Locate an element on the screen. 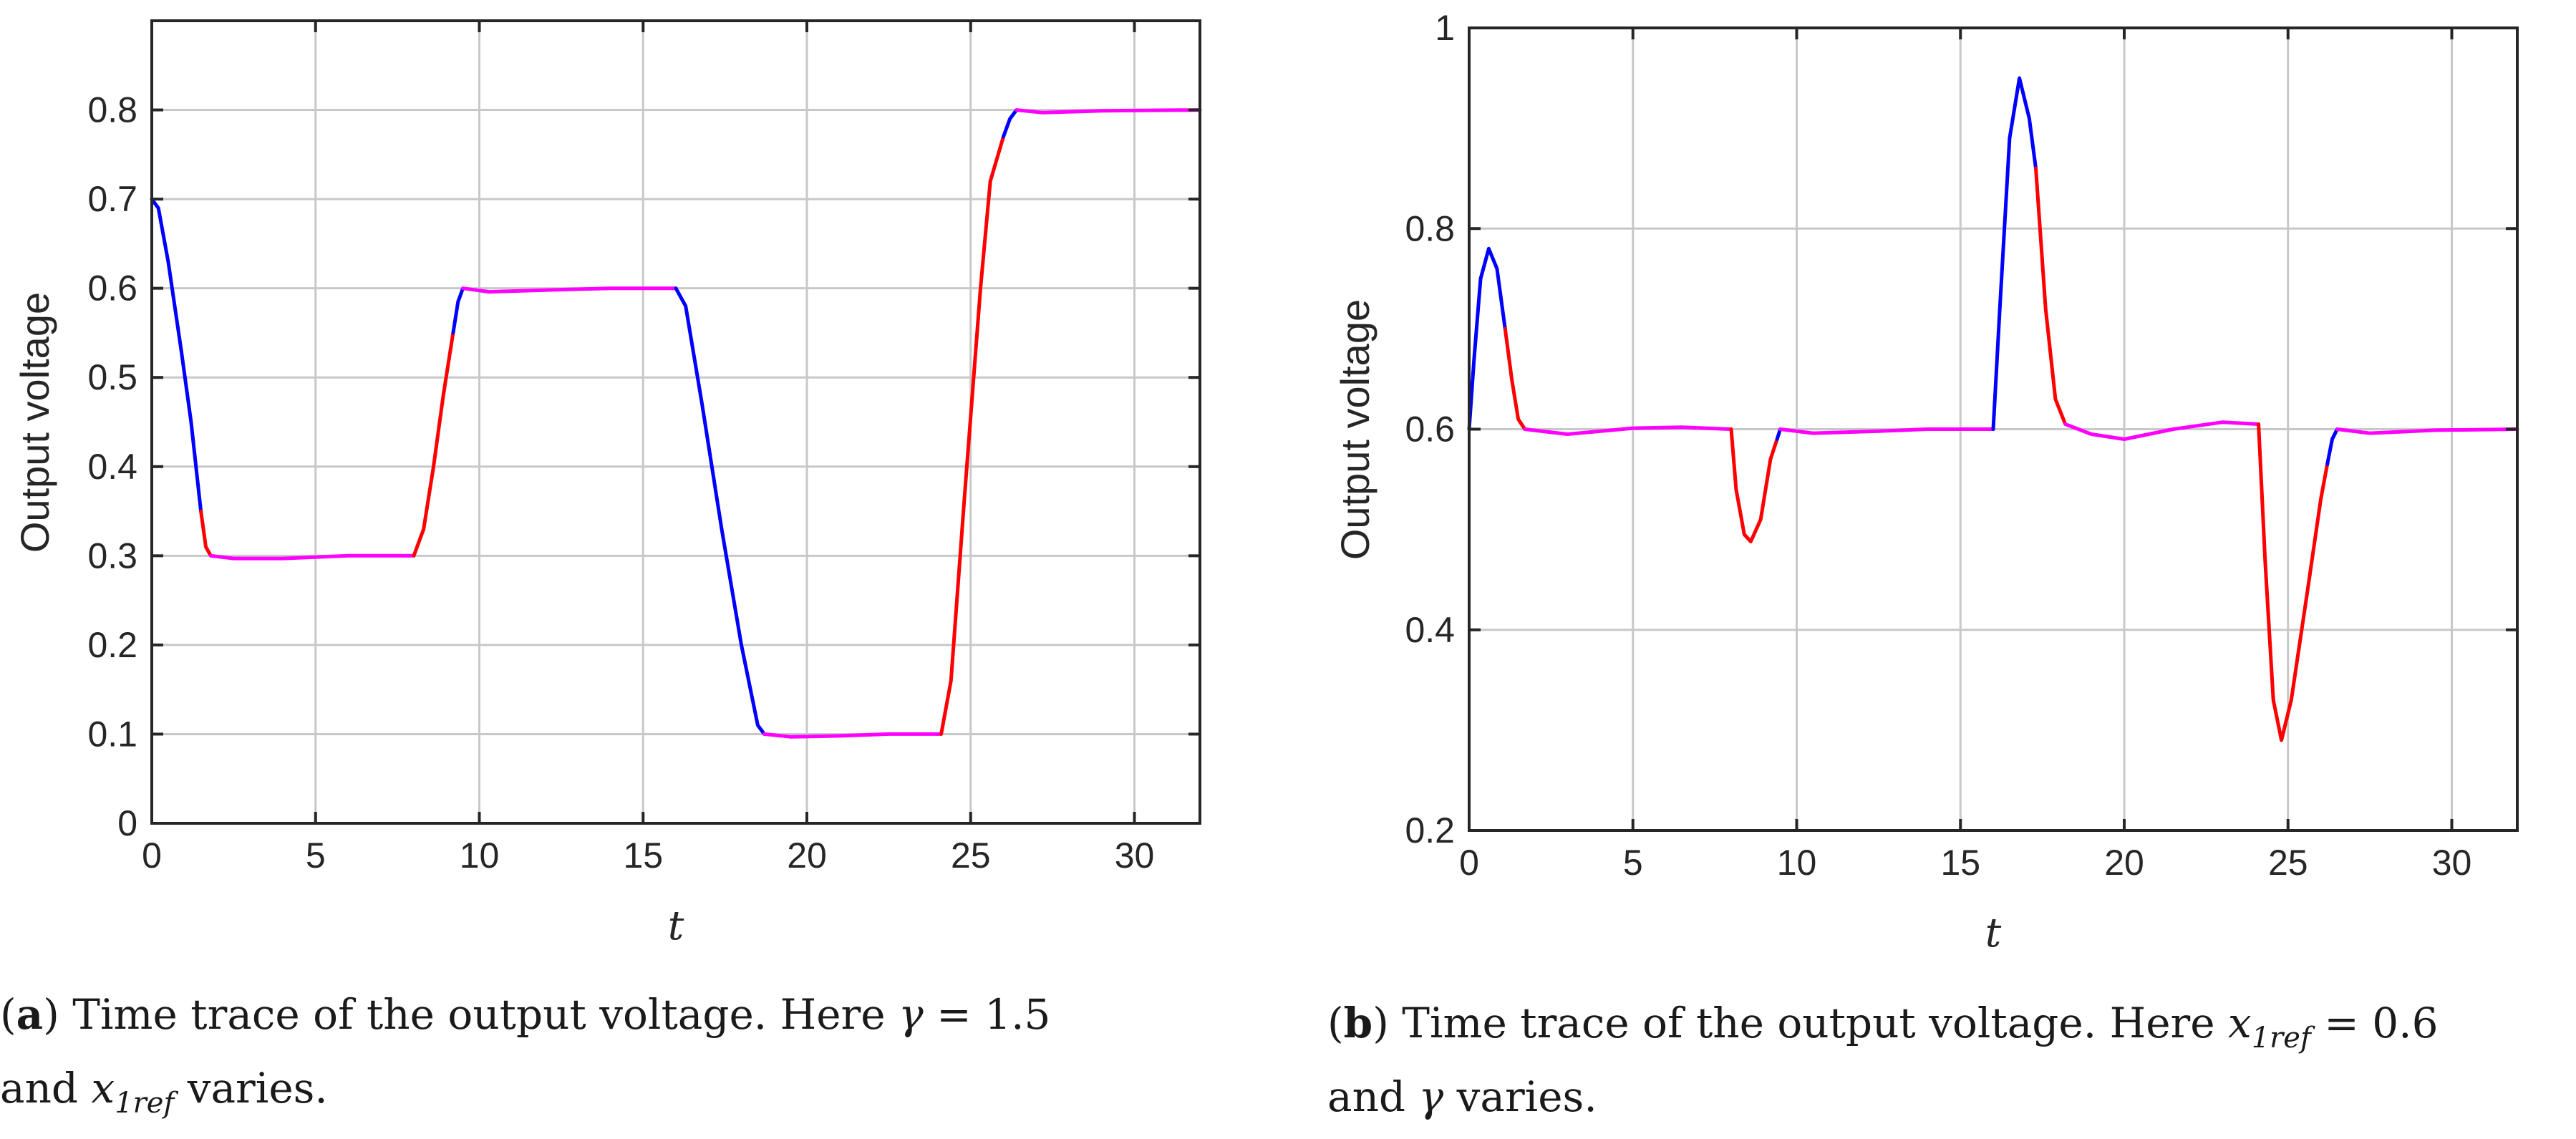 The height and width of the screenshot is (1139, 2576). caption-b-line2: and γ varies. is located at coordinates (1462, 1096).